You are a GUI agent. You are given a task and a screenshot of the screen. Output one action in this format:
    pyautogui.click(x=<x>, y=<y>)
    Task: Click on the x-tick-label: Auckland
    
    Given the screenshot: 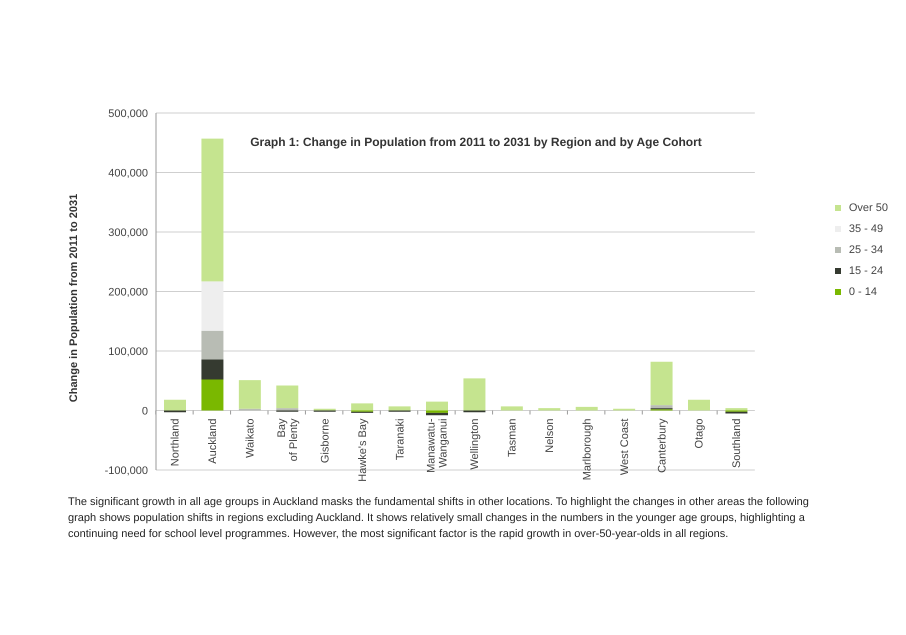 What is the action you would take?
    pyautogui.click(x=213, y=441)
    